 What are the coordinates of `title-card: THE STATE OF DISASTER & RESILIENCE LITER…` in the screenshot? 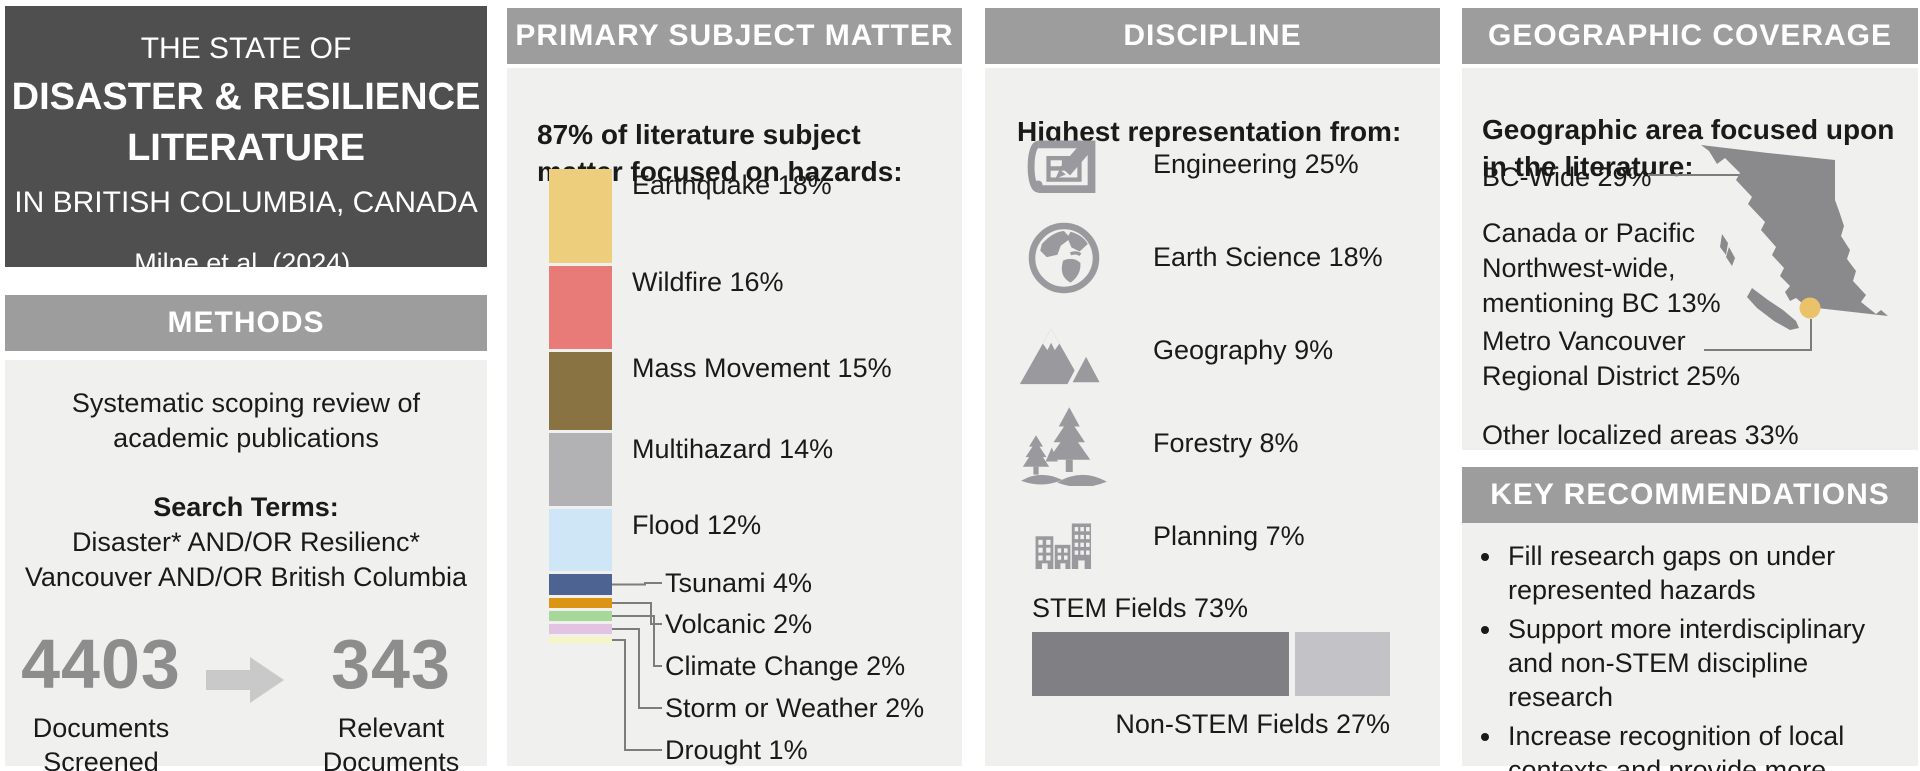 It's located at (246, 142).